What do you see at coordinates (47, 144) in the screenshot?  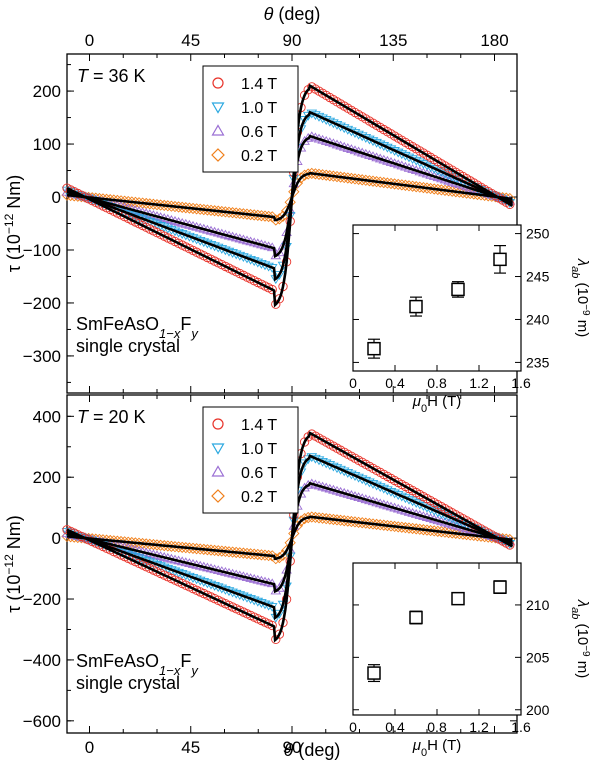 I see `y-tick-label: 100` at bounding box center [47, 144].